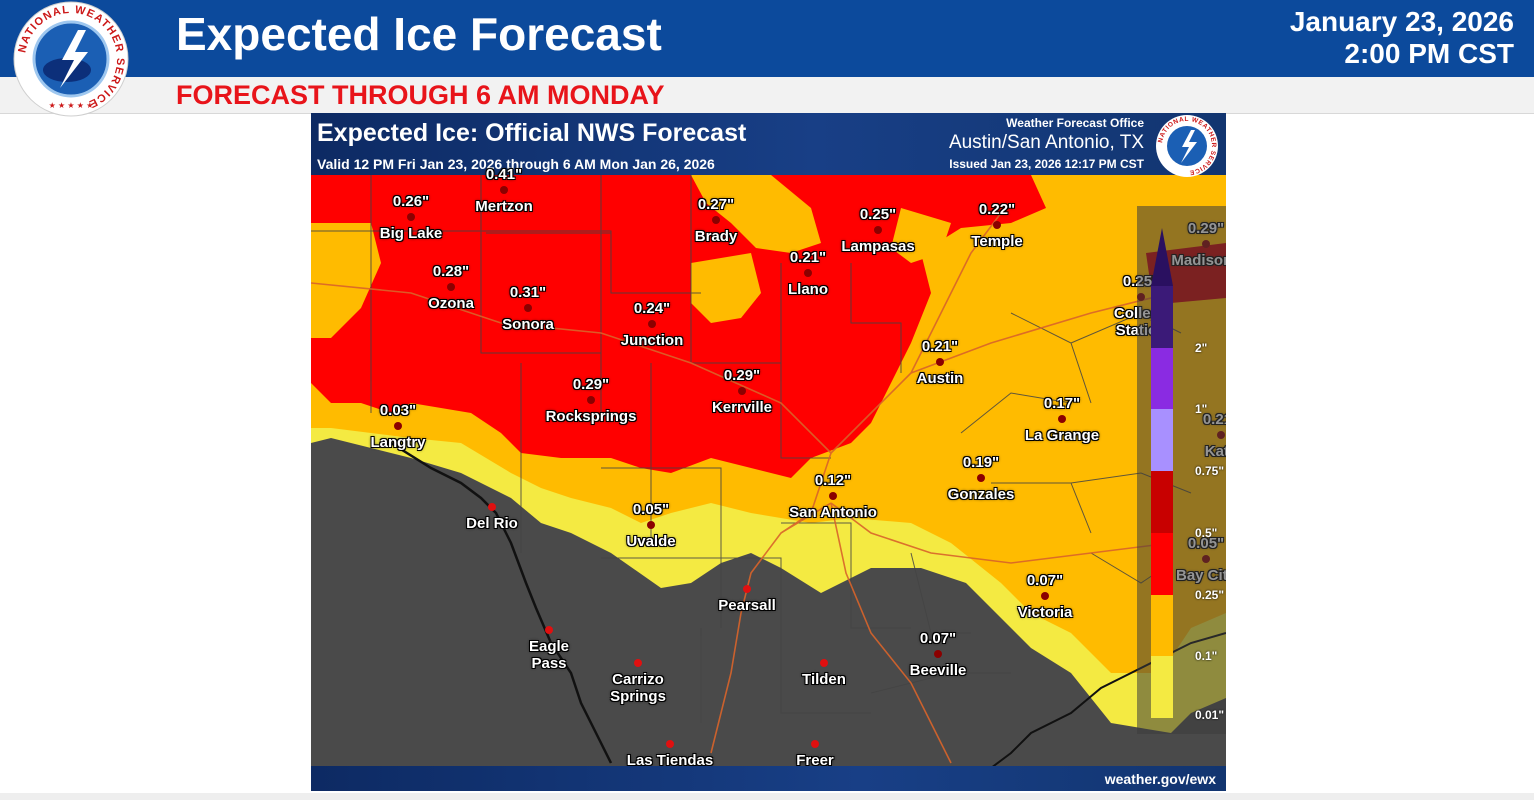 This screenshot has width=1534, height=800. I want to click on city-del-rio: Del Rio, so click(492, 523).